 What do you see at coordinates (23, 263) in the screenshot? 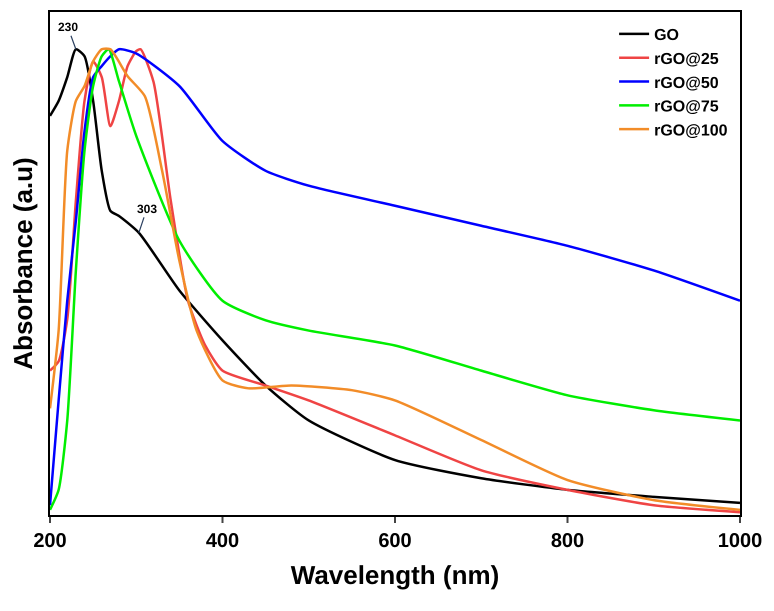
I see `y-axis-title: Absorbance (a.u)` at bounding box center [23, 263].